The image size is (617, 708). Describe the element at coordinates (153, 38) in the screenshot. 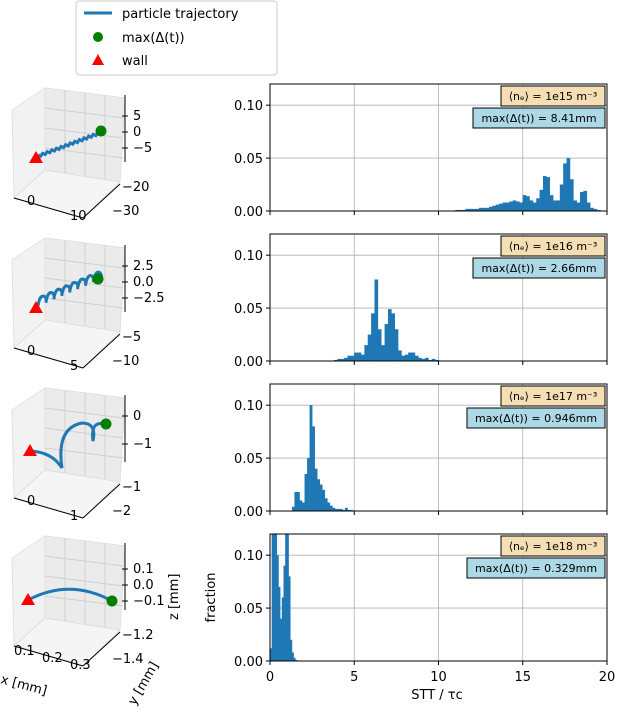

I see `legend-label-max: max(Δ(t))` at that location.